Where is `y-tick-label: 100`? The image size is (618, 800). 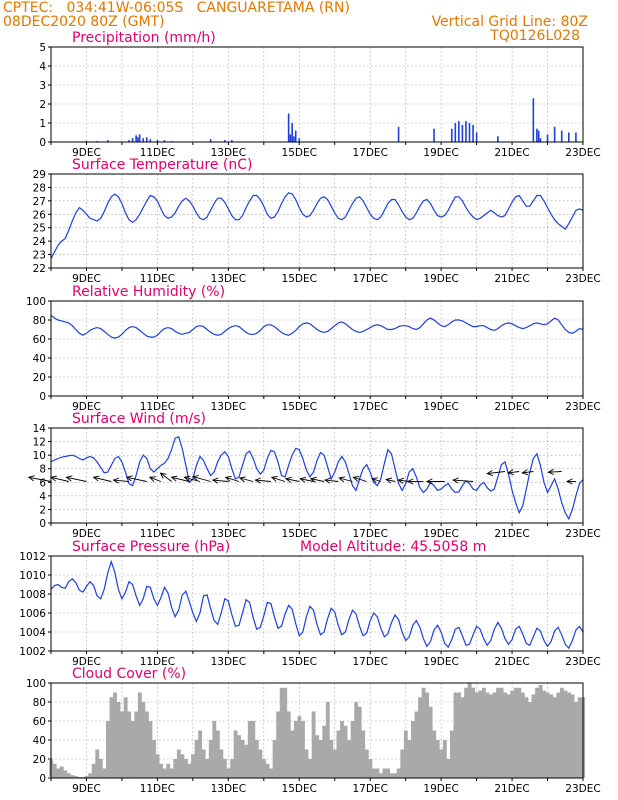
y-tick-label: 100 is located at coordinates (36, 302).